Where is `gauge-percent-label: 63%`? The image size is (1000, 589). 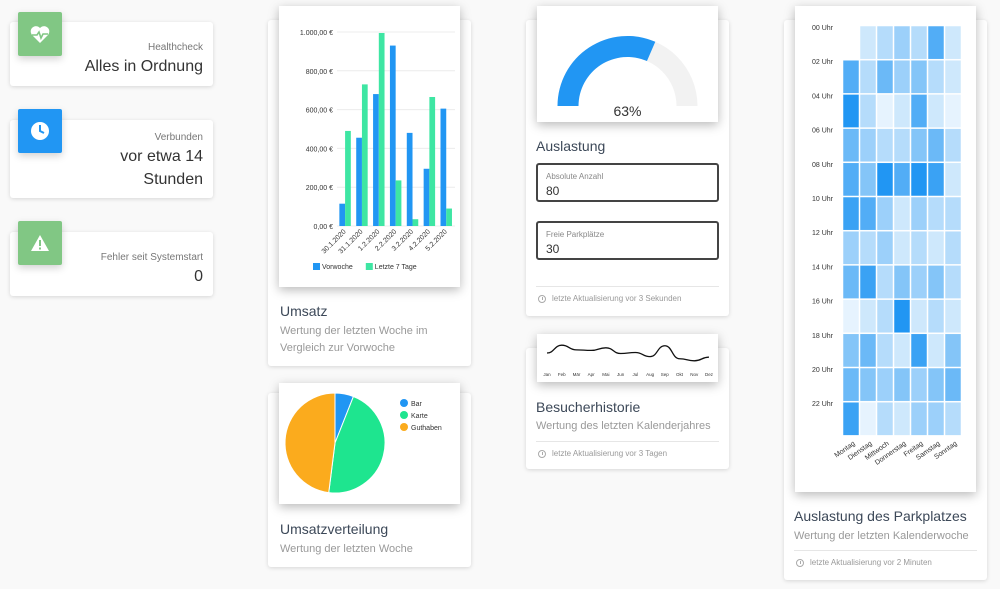 gauge-percent-label: 63% is located at coordinates (627, 111).